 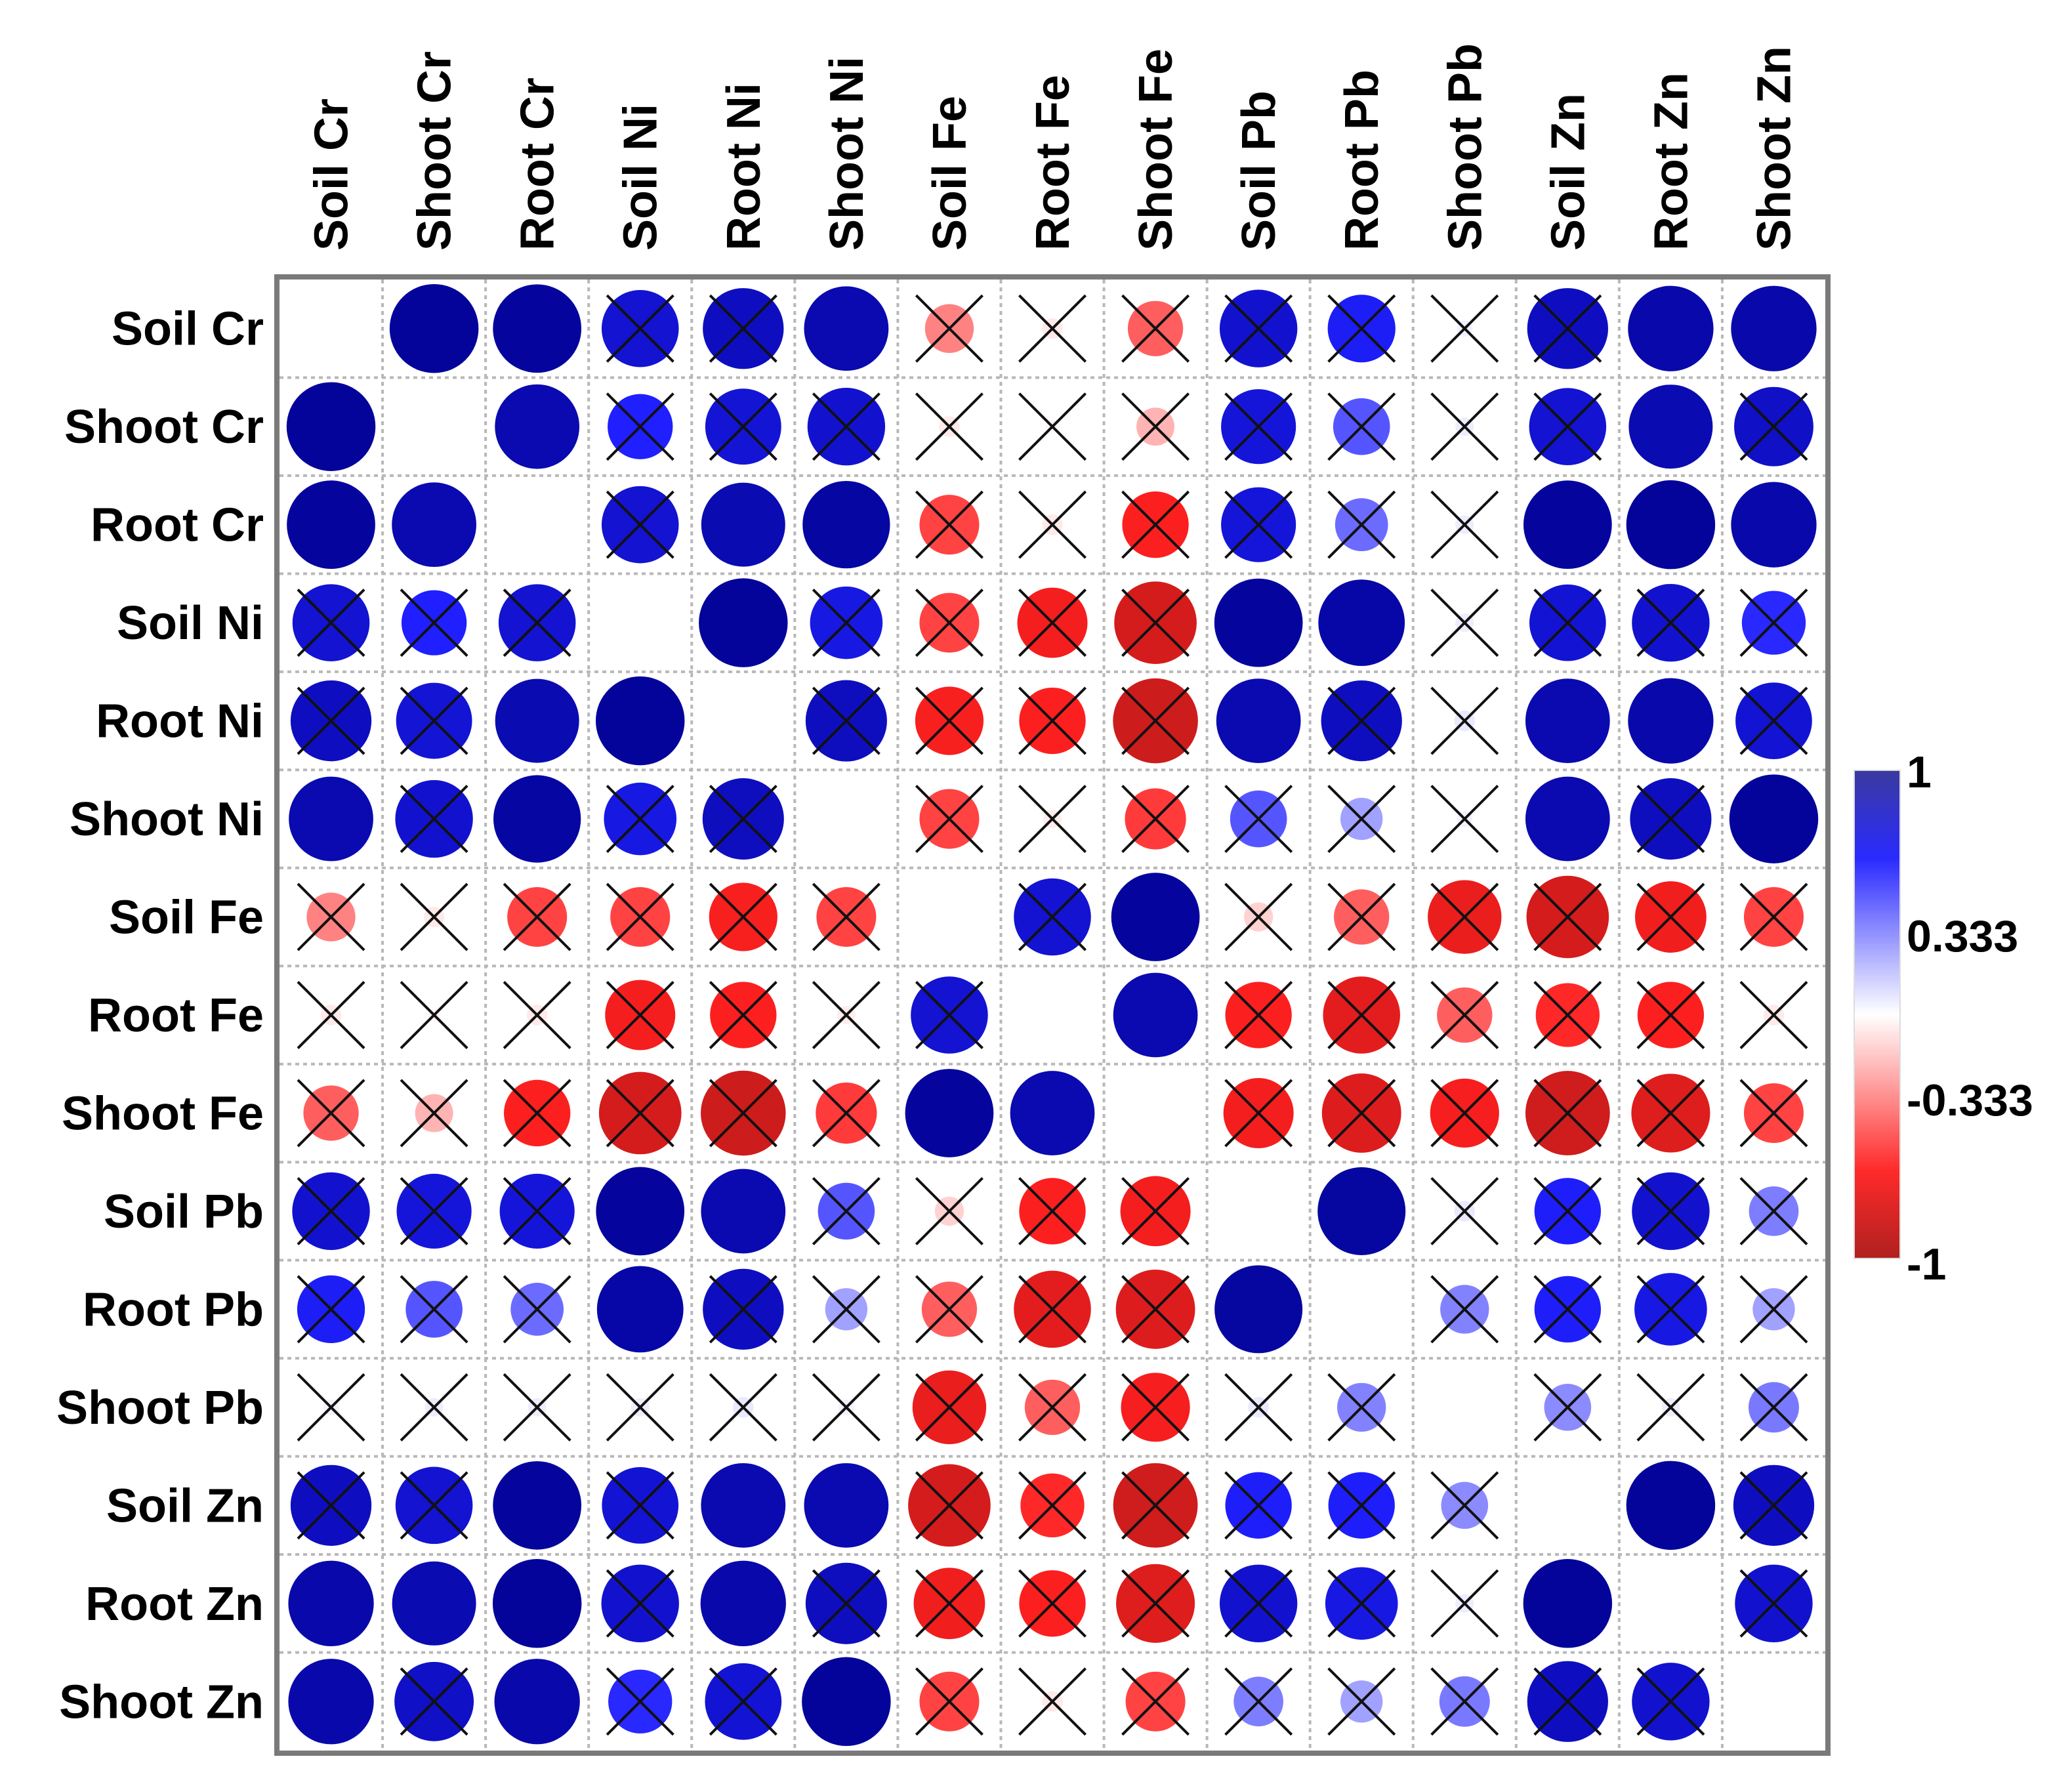 I want to click on corr-circle-r14-c5, so click(x=846, y=1702).